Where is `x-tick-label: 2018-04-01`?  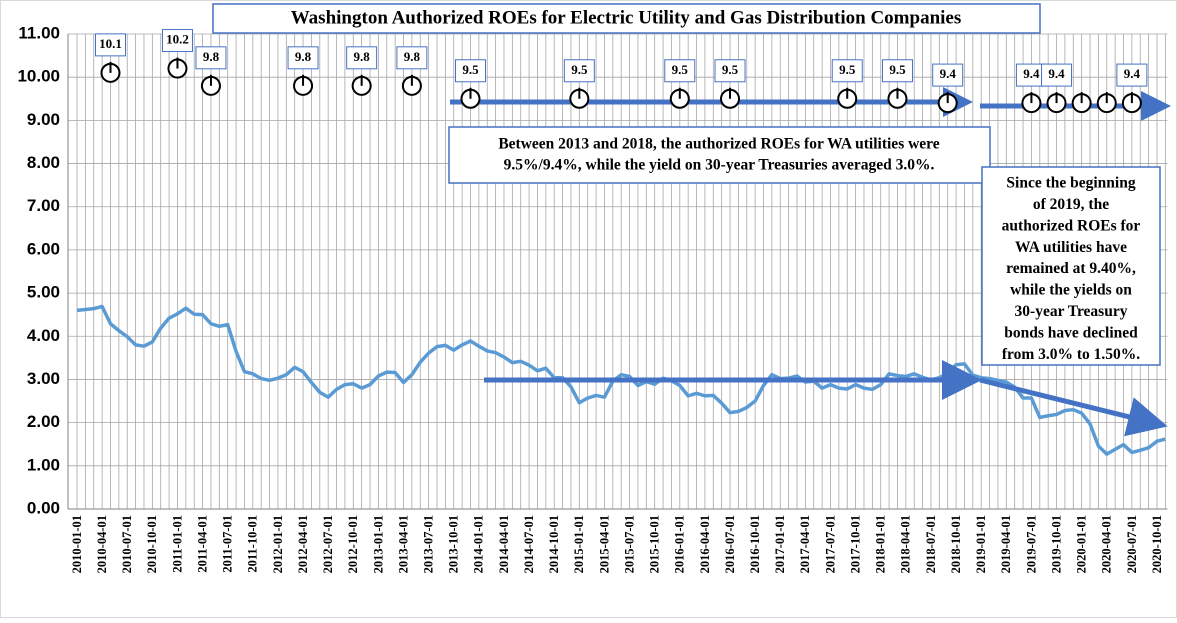
x-tick-label: 2018-04-01 is located at coordinates (906, 544).